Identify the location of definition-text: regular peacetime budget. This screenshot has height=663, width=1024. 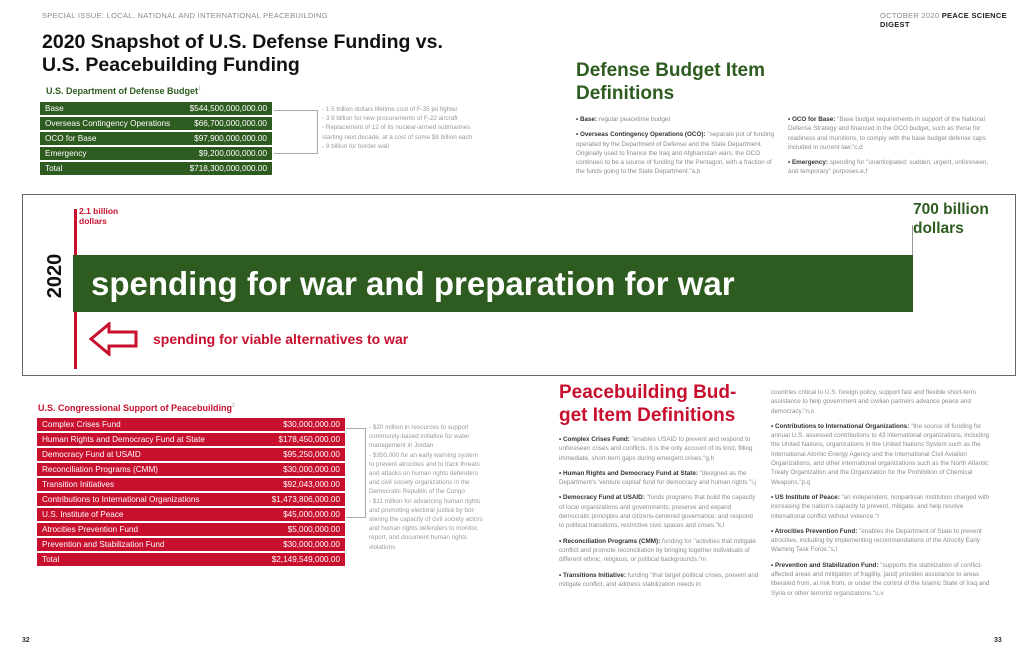
(634, 119).